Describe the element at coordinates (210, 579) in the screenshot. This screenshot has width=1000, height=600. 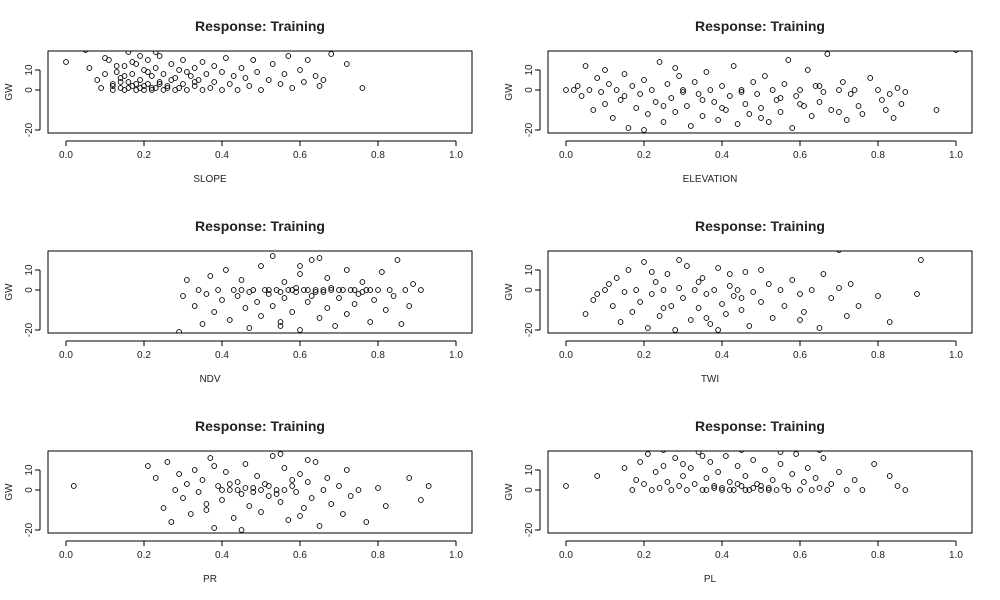
I see `x-axis-label: PR` at that location.